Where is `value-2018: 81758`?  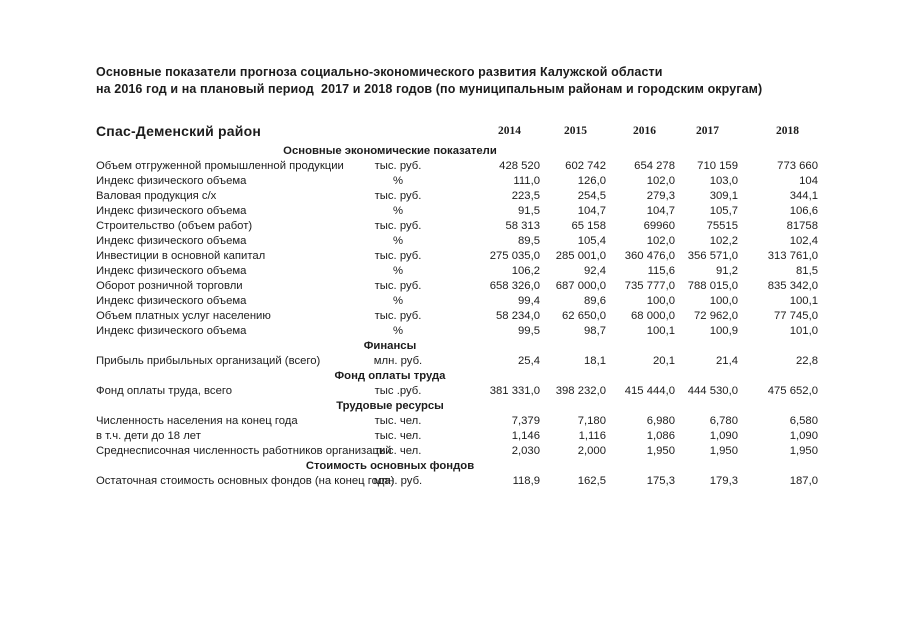 value-2018: 81758 is located at coordinates (802, 226).